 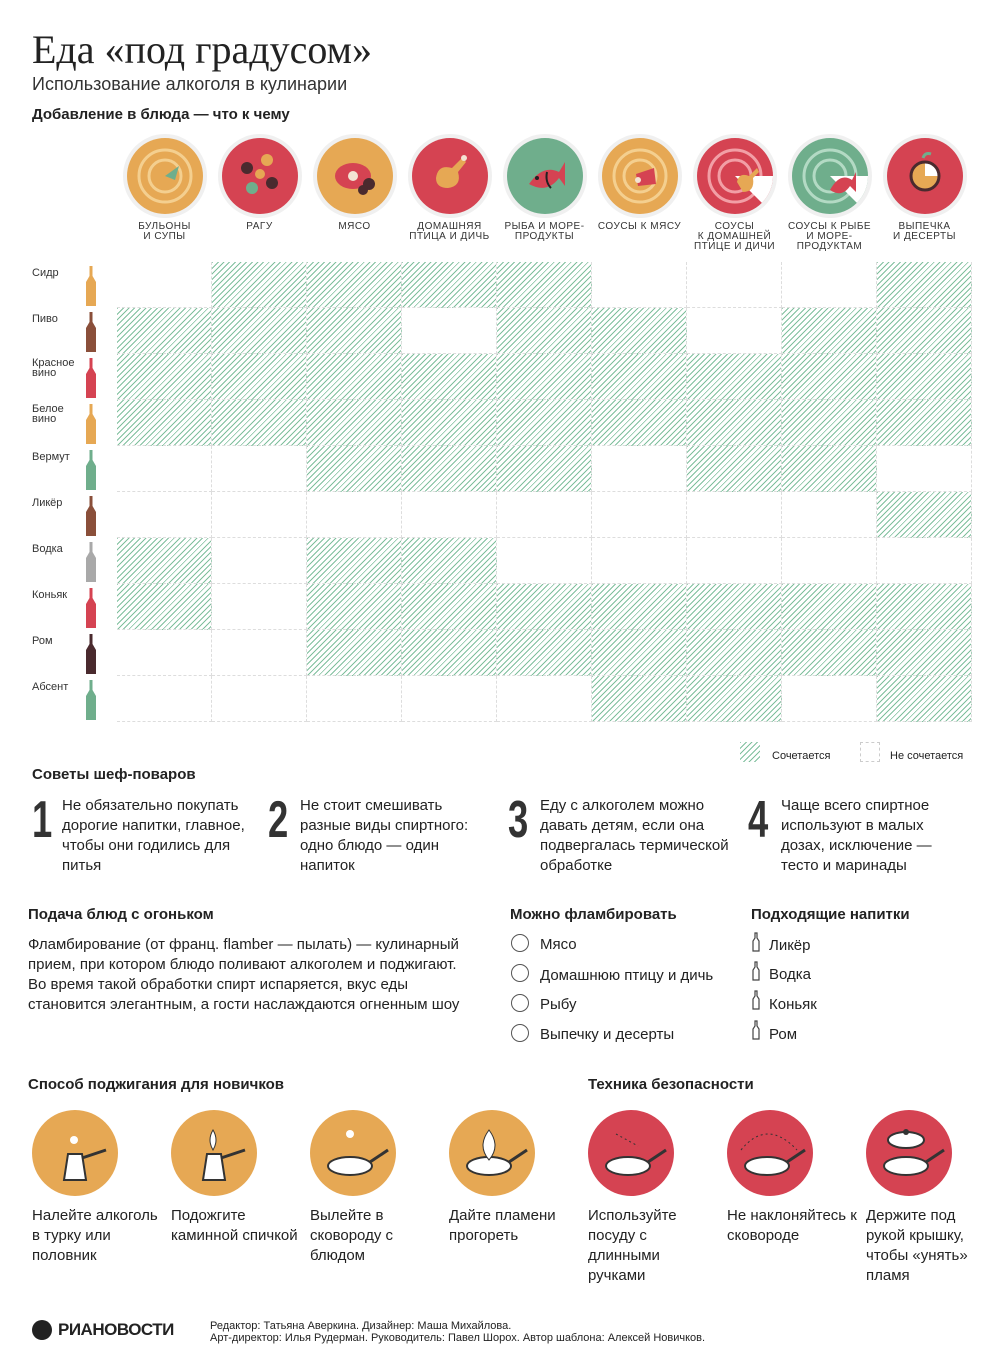 I want to click on list-item: Выпечку и десерты, so click(x=607, y=1034).